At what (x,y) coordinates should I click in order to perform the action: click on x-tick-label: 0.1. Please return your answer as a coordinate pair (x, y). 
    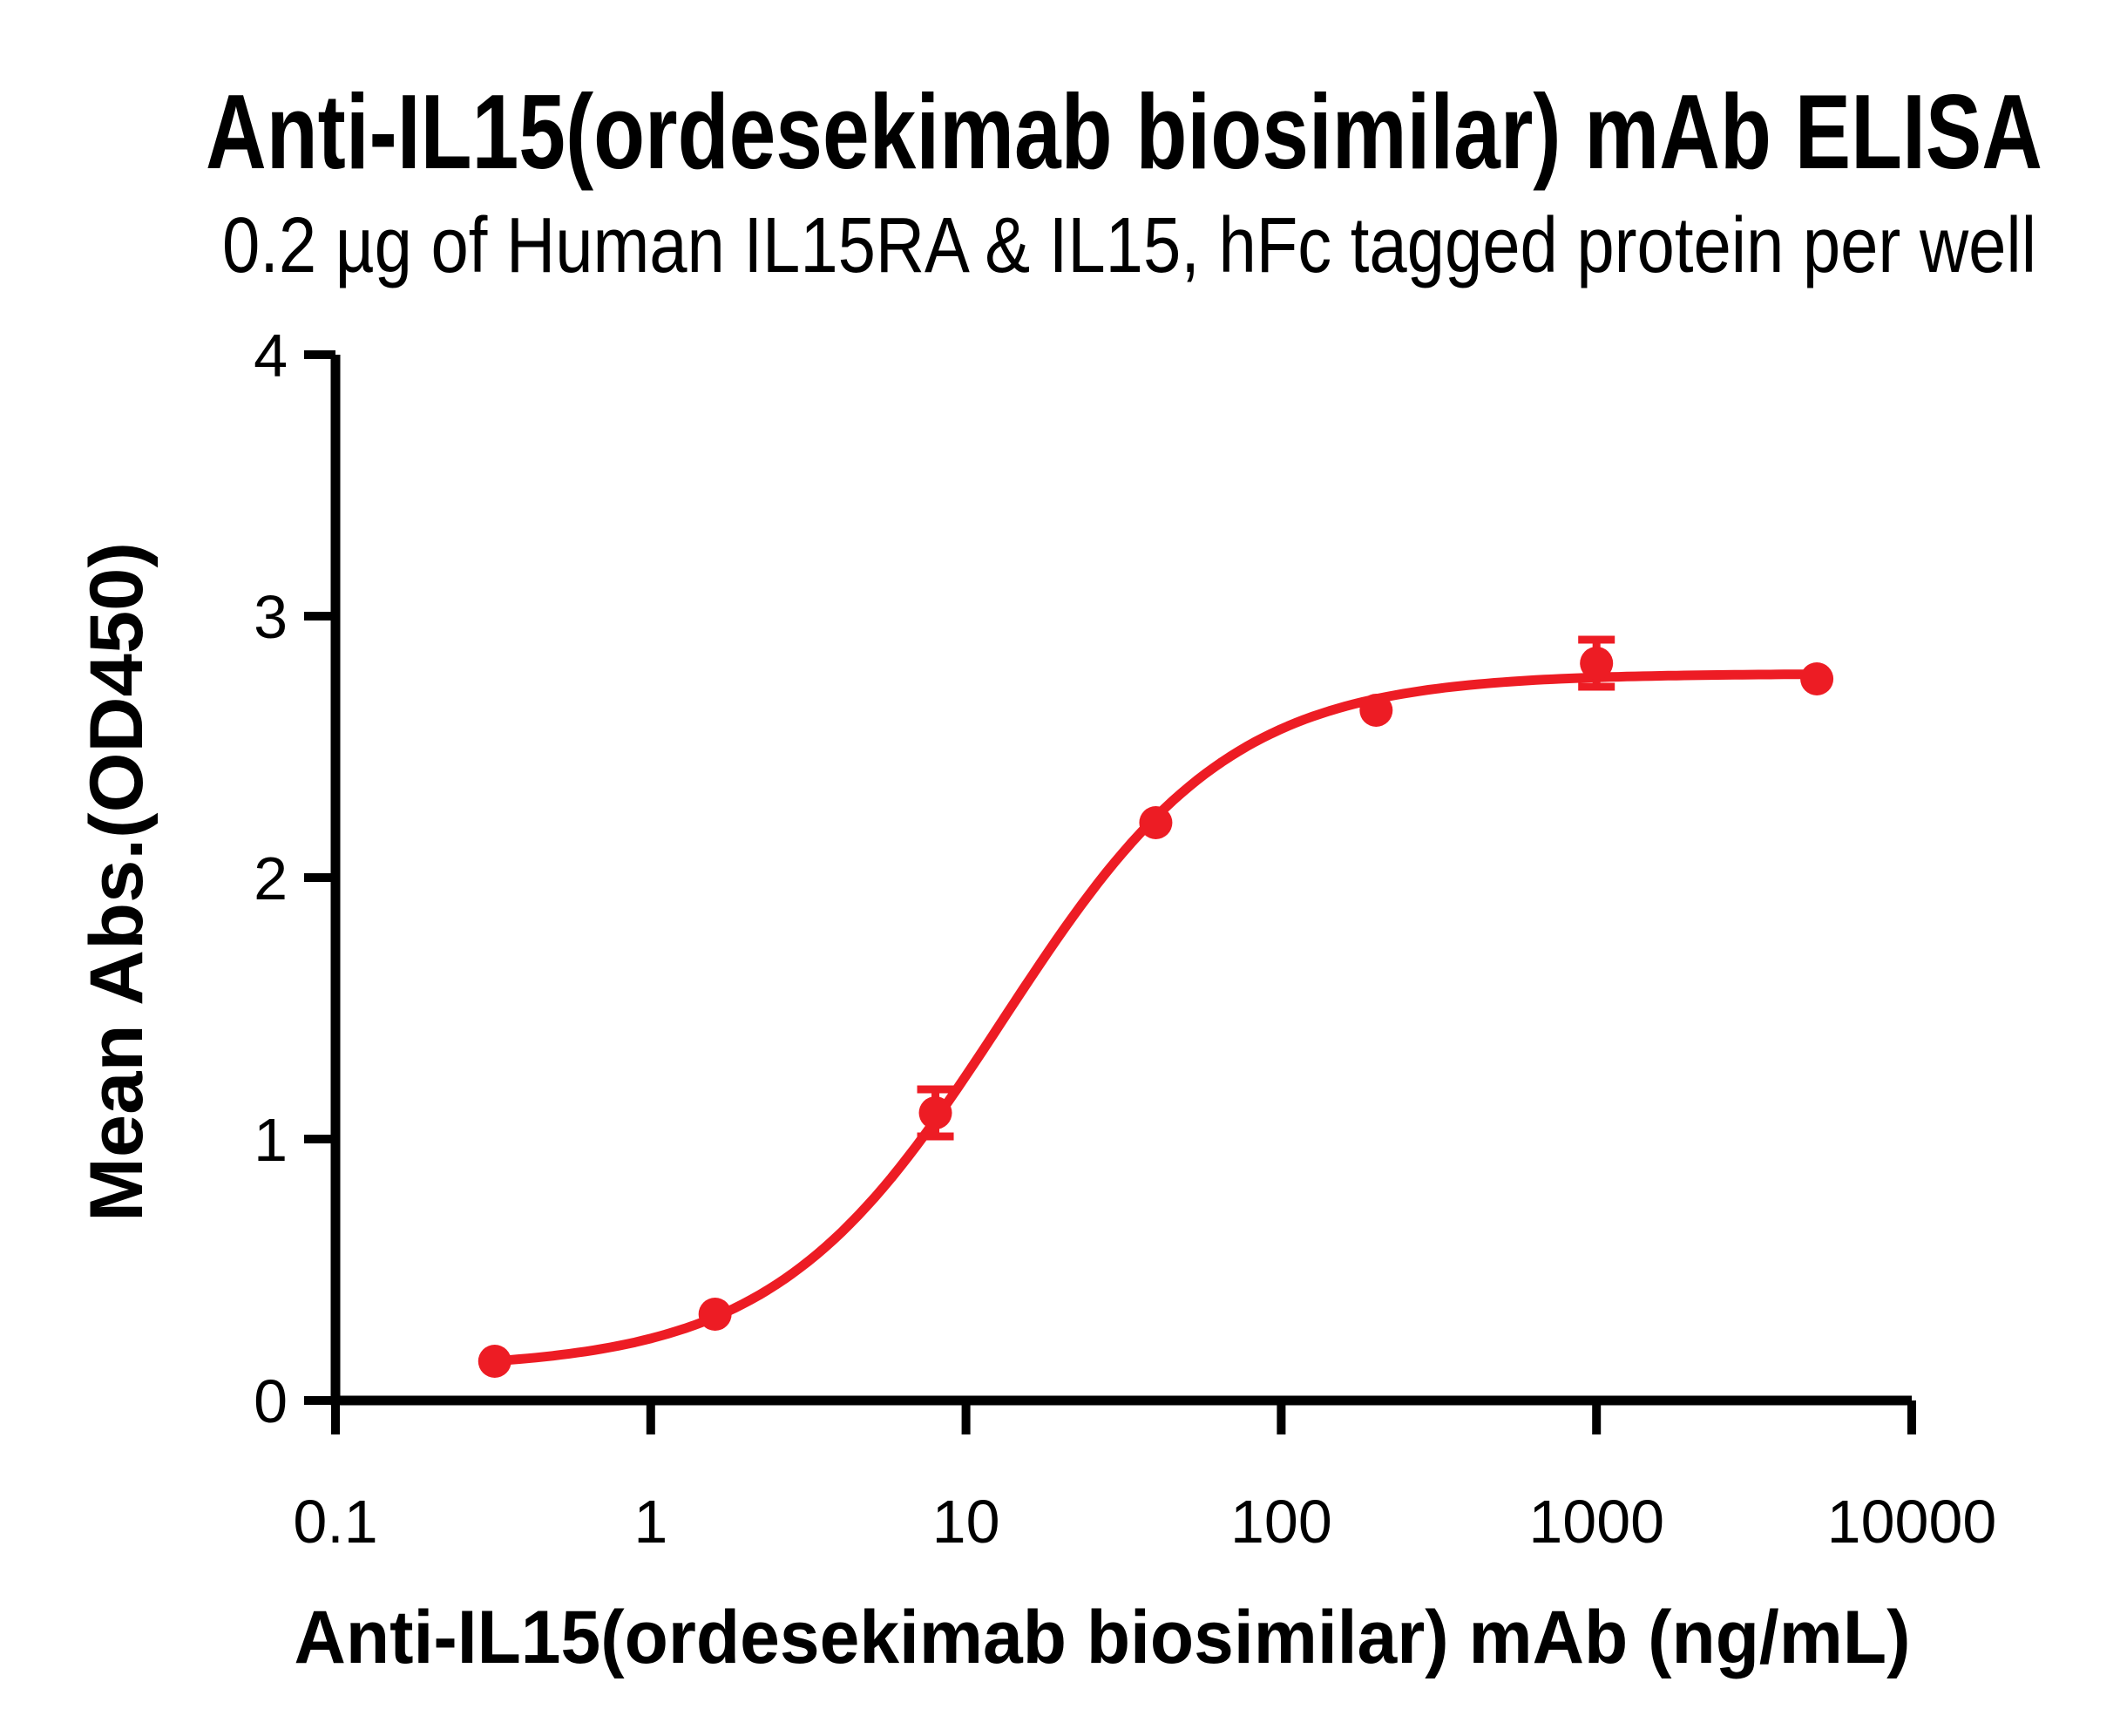
    Looking at the image, I should click on (335, 1522).